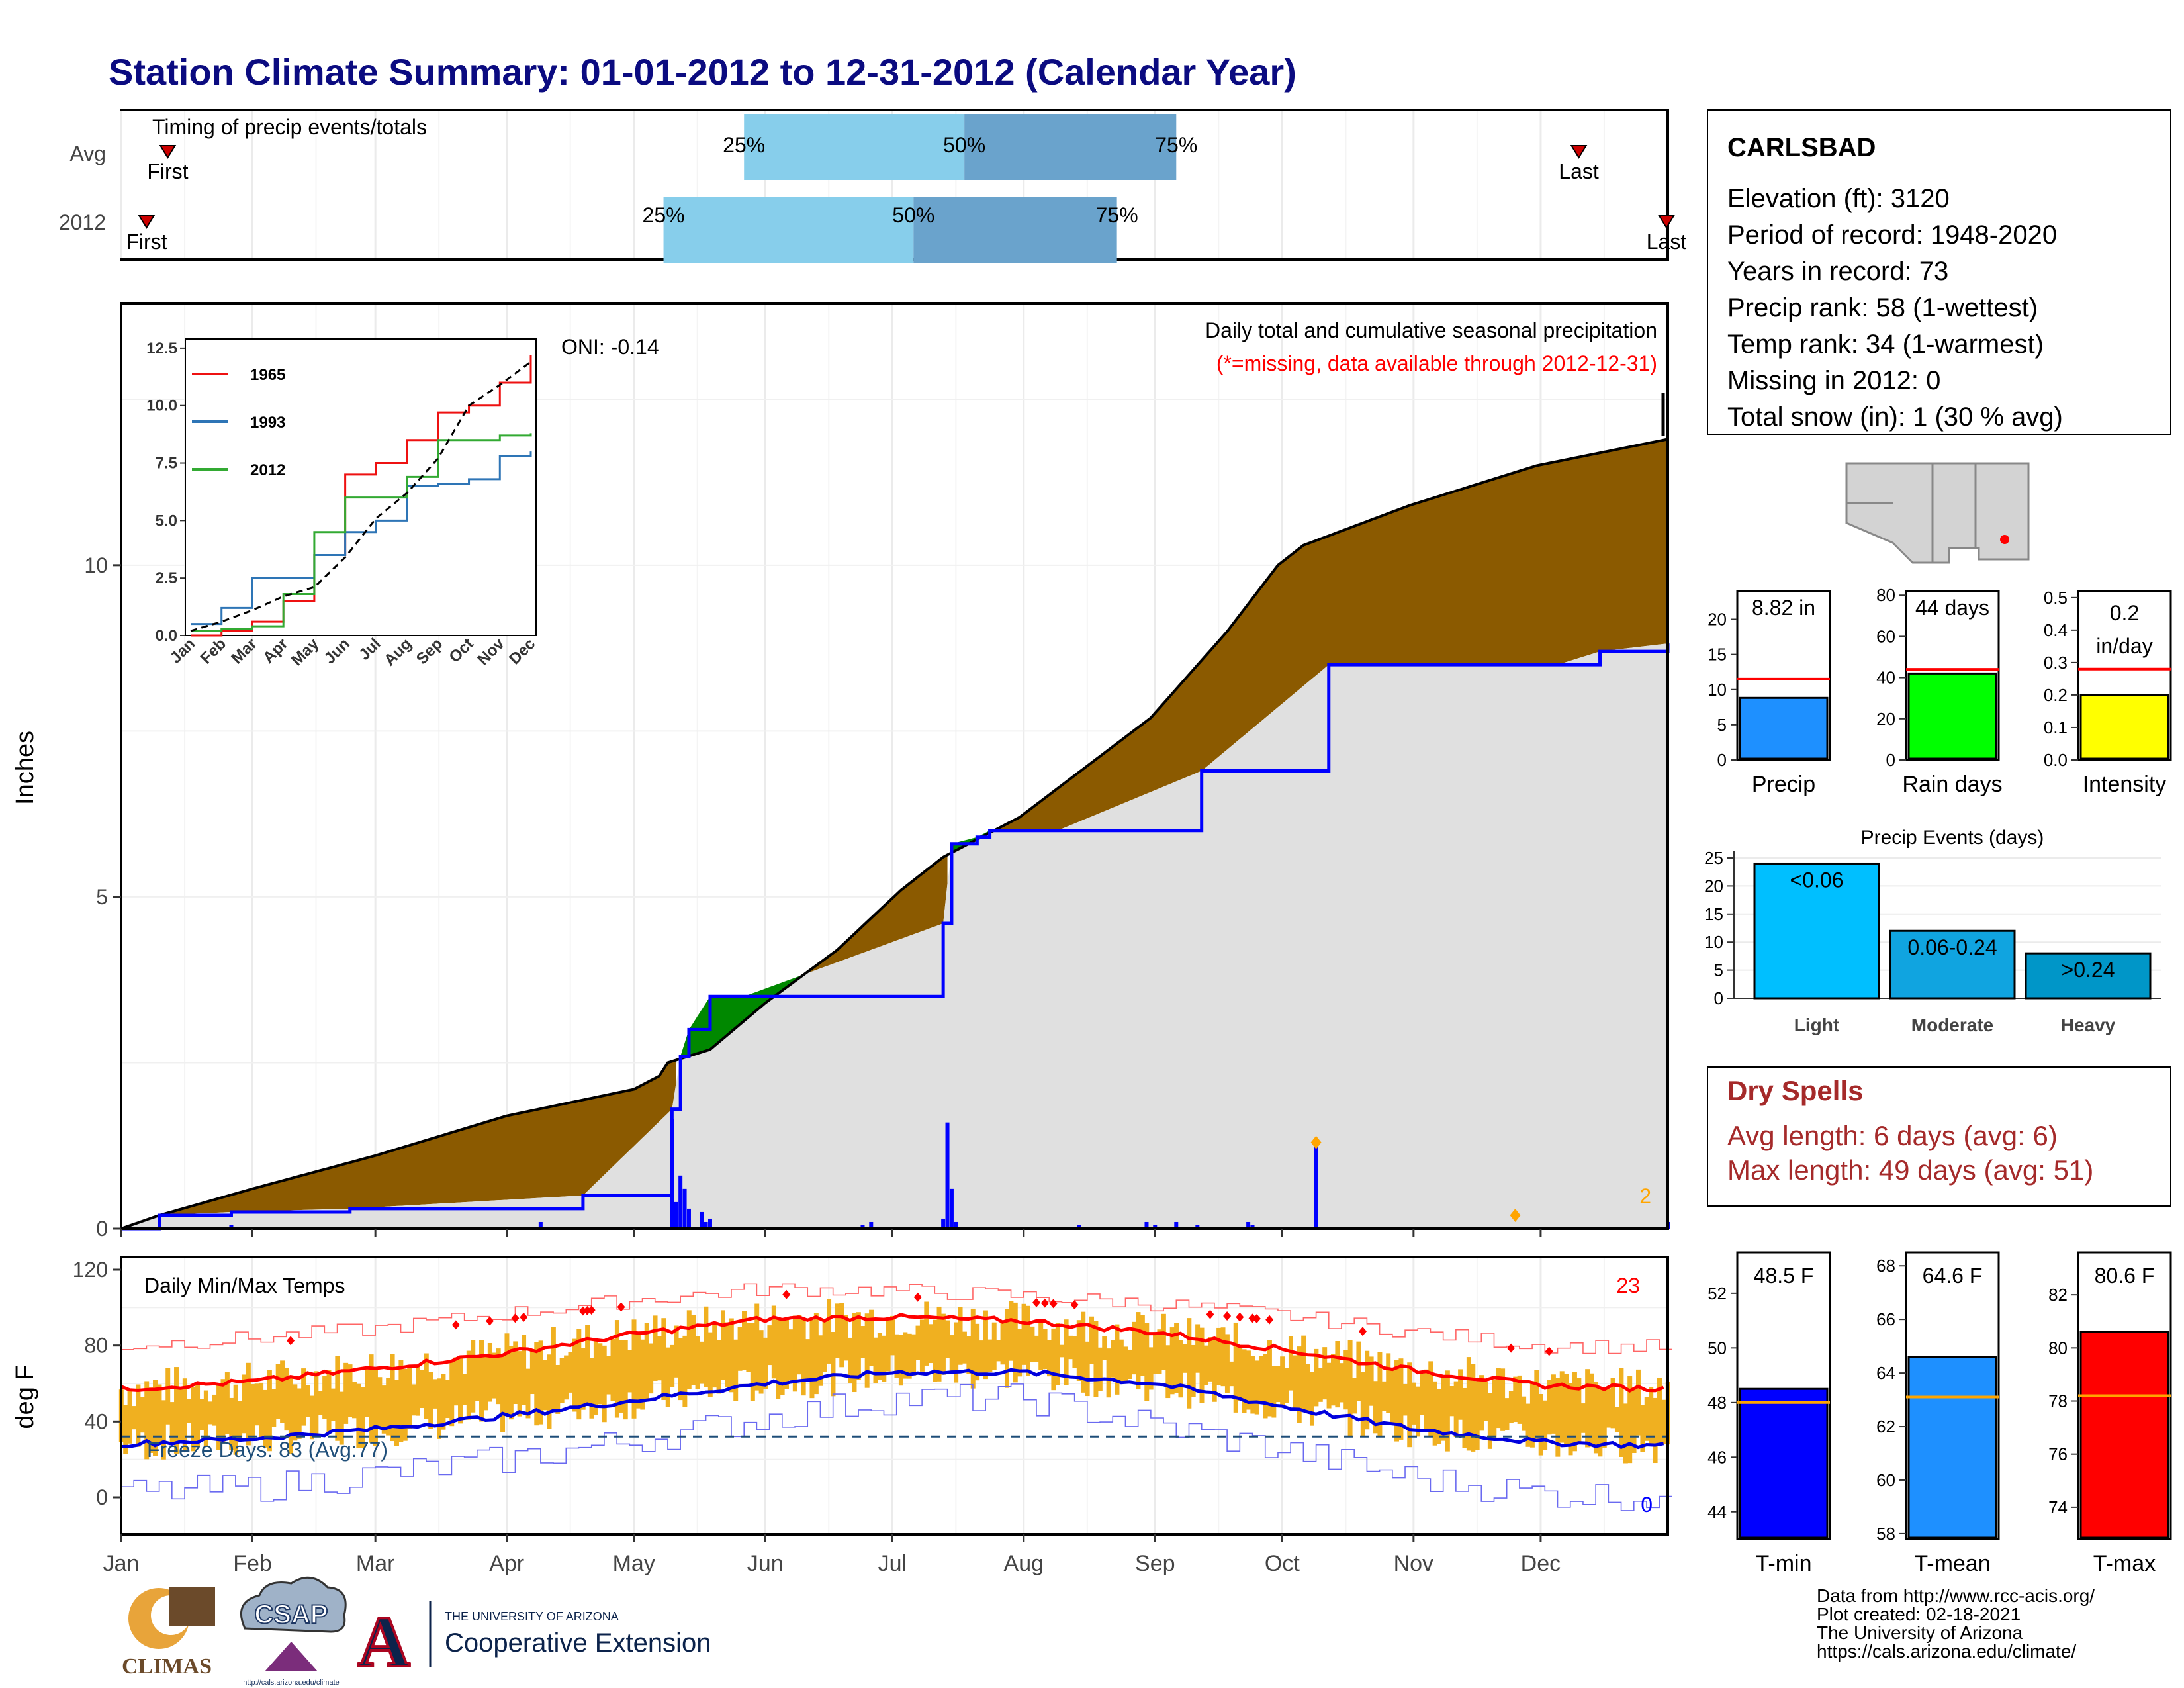 The width and height of the screenshot is (2184, 1688). What do you see at coordinates (893, 1563) in the screenshot?
I see `month-label-jul: Jul` at bounding box center [893, 1563].